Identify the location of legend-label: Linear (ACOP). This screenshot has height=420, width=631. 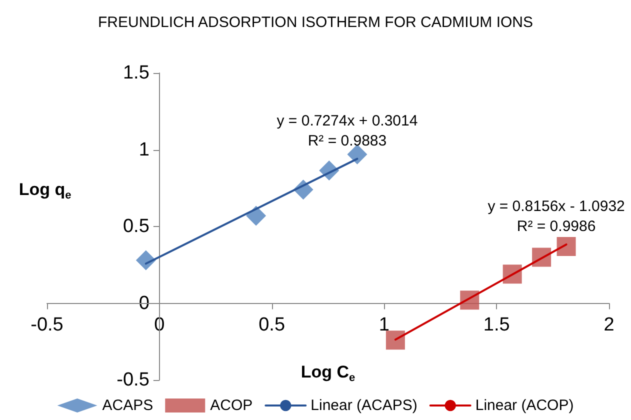
(524, 405).